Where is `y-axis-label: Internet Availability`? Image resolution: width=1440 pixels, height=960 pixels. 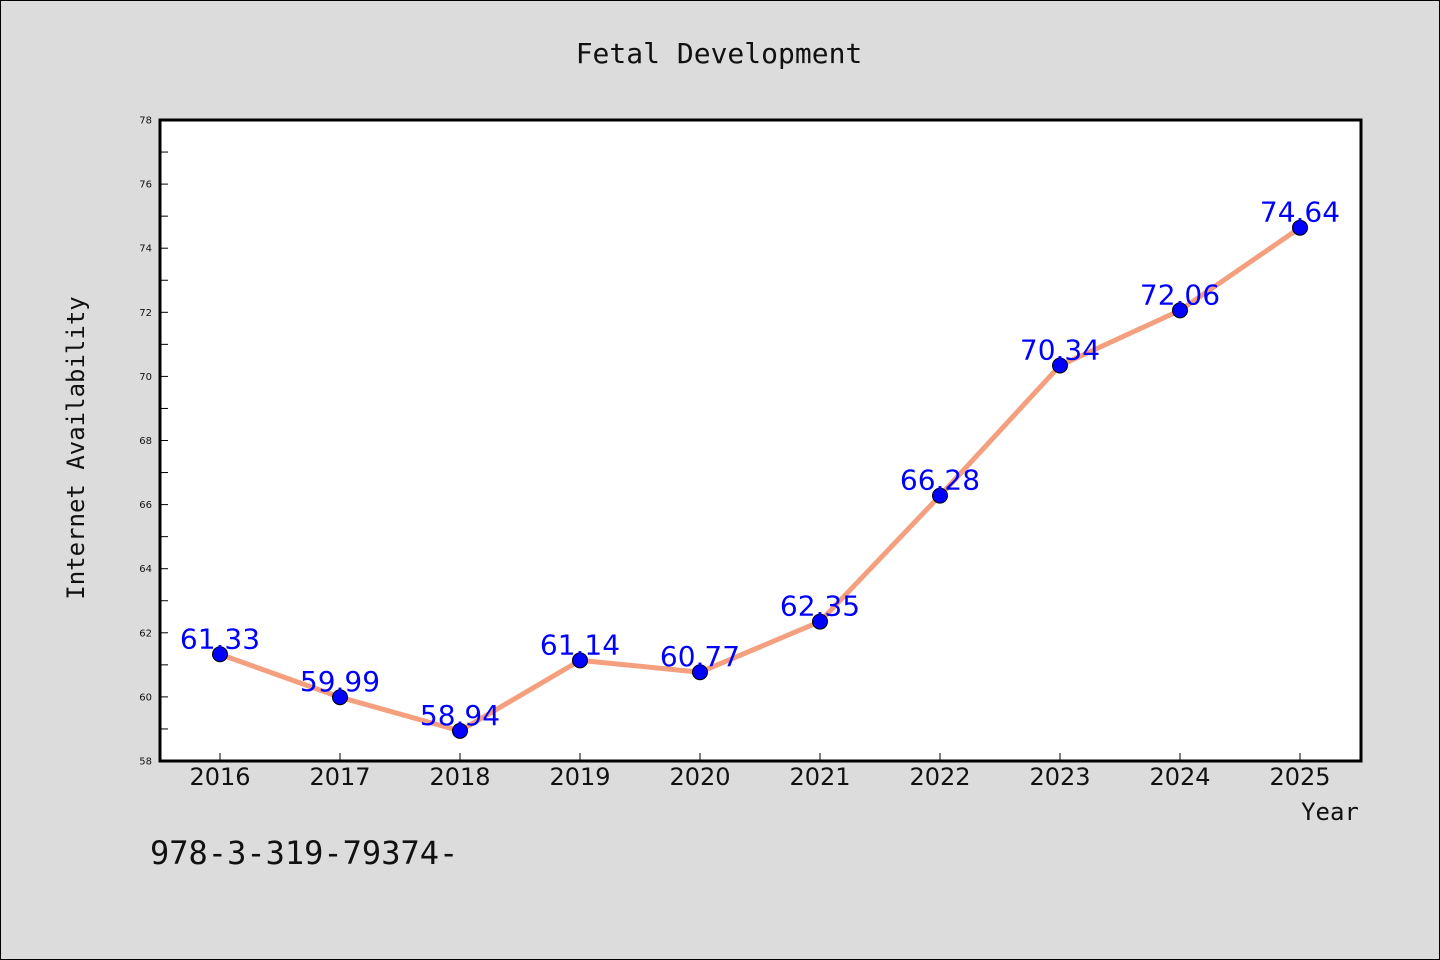 y-axis-label: Internet Availability is located at coordinates (76, 447).